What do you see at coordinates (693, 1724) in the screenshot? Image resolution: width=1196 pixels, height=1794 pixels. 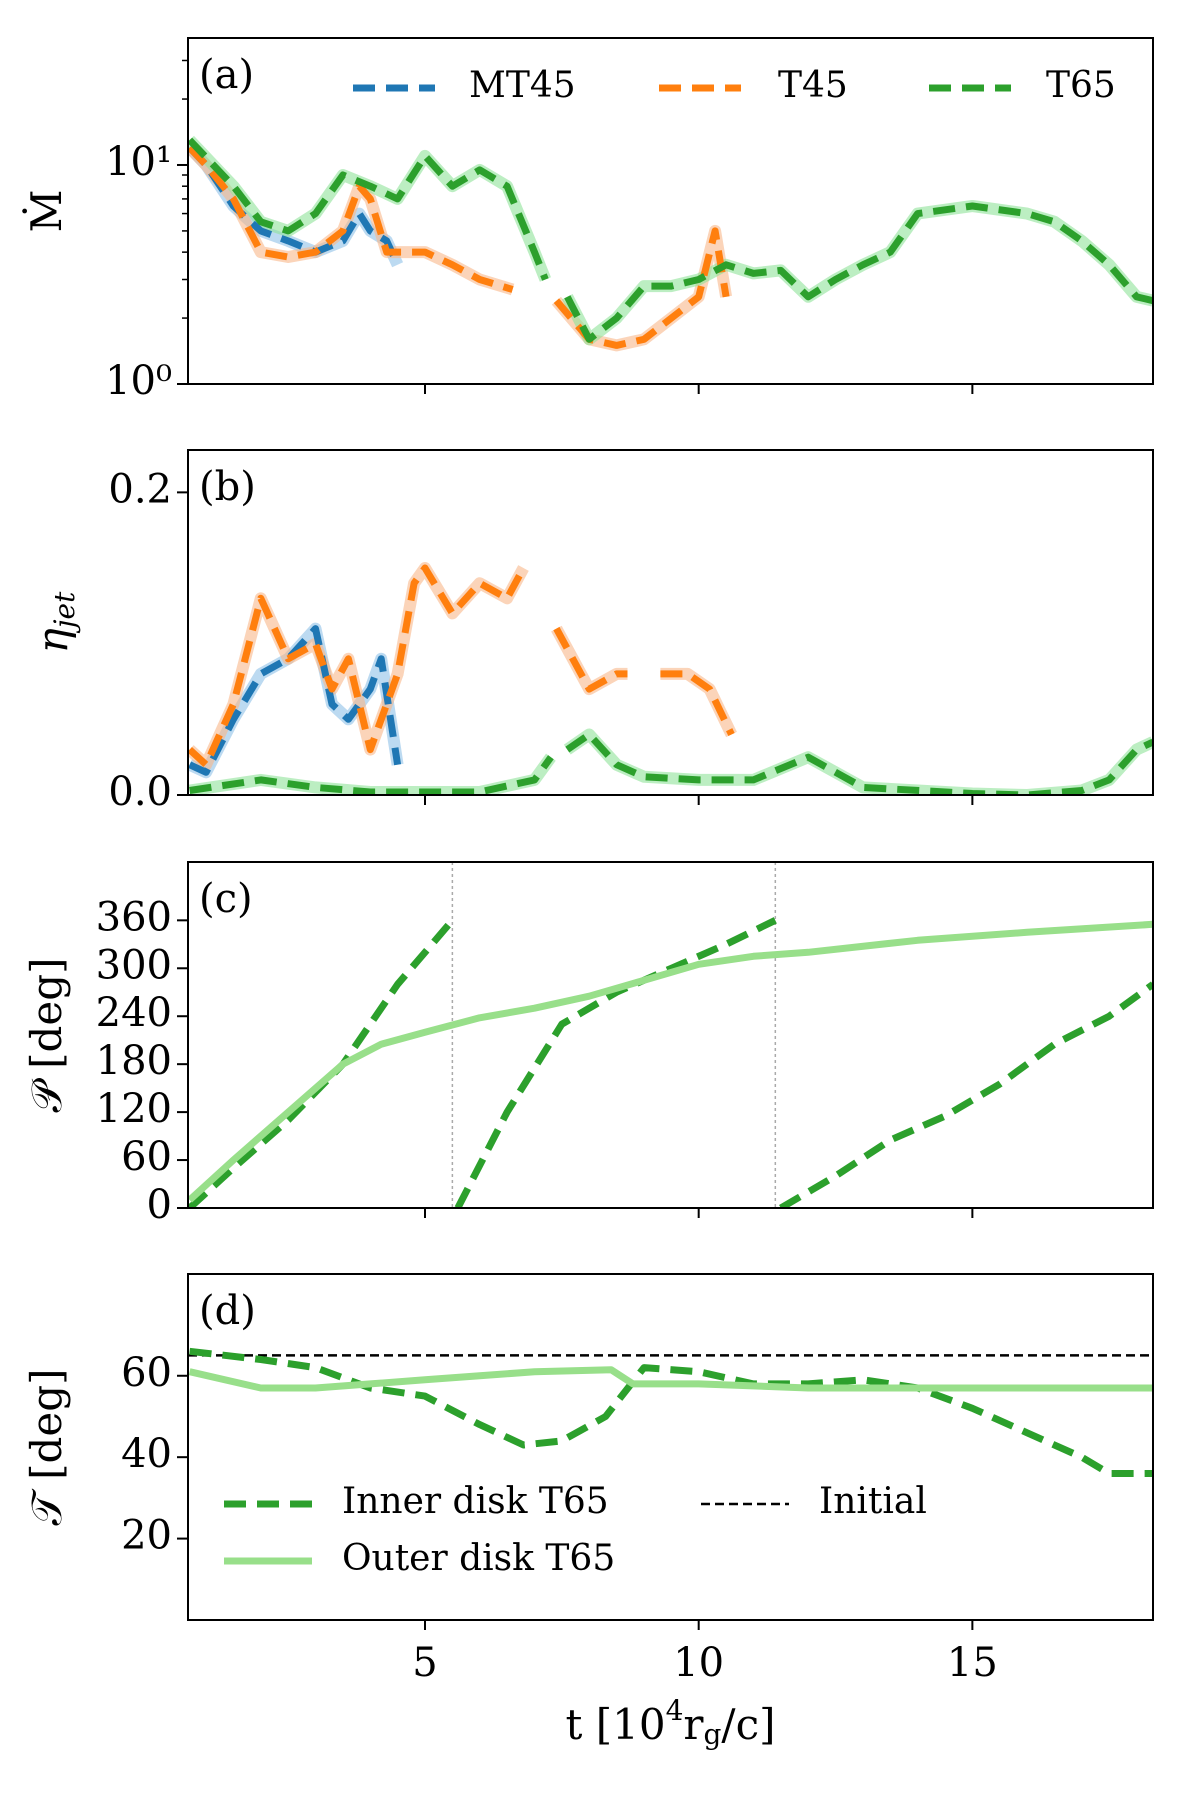 I see `x-axis-label-part: r` at bounding box center [693, 1724].